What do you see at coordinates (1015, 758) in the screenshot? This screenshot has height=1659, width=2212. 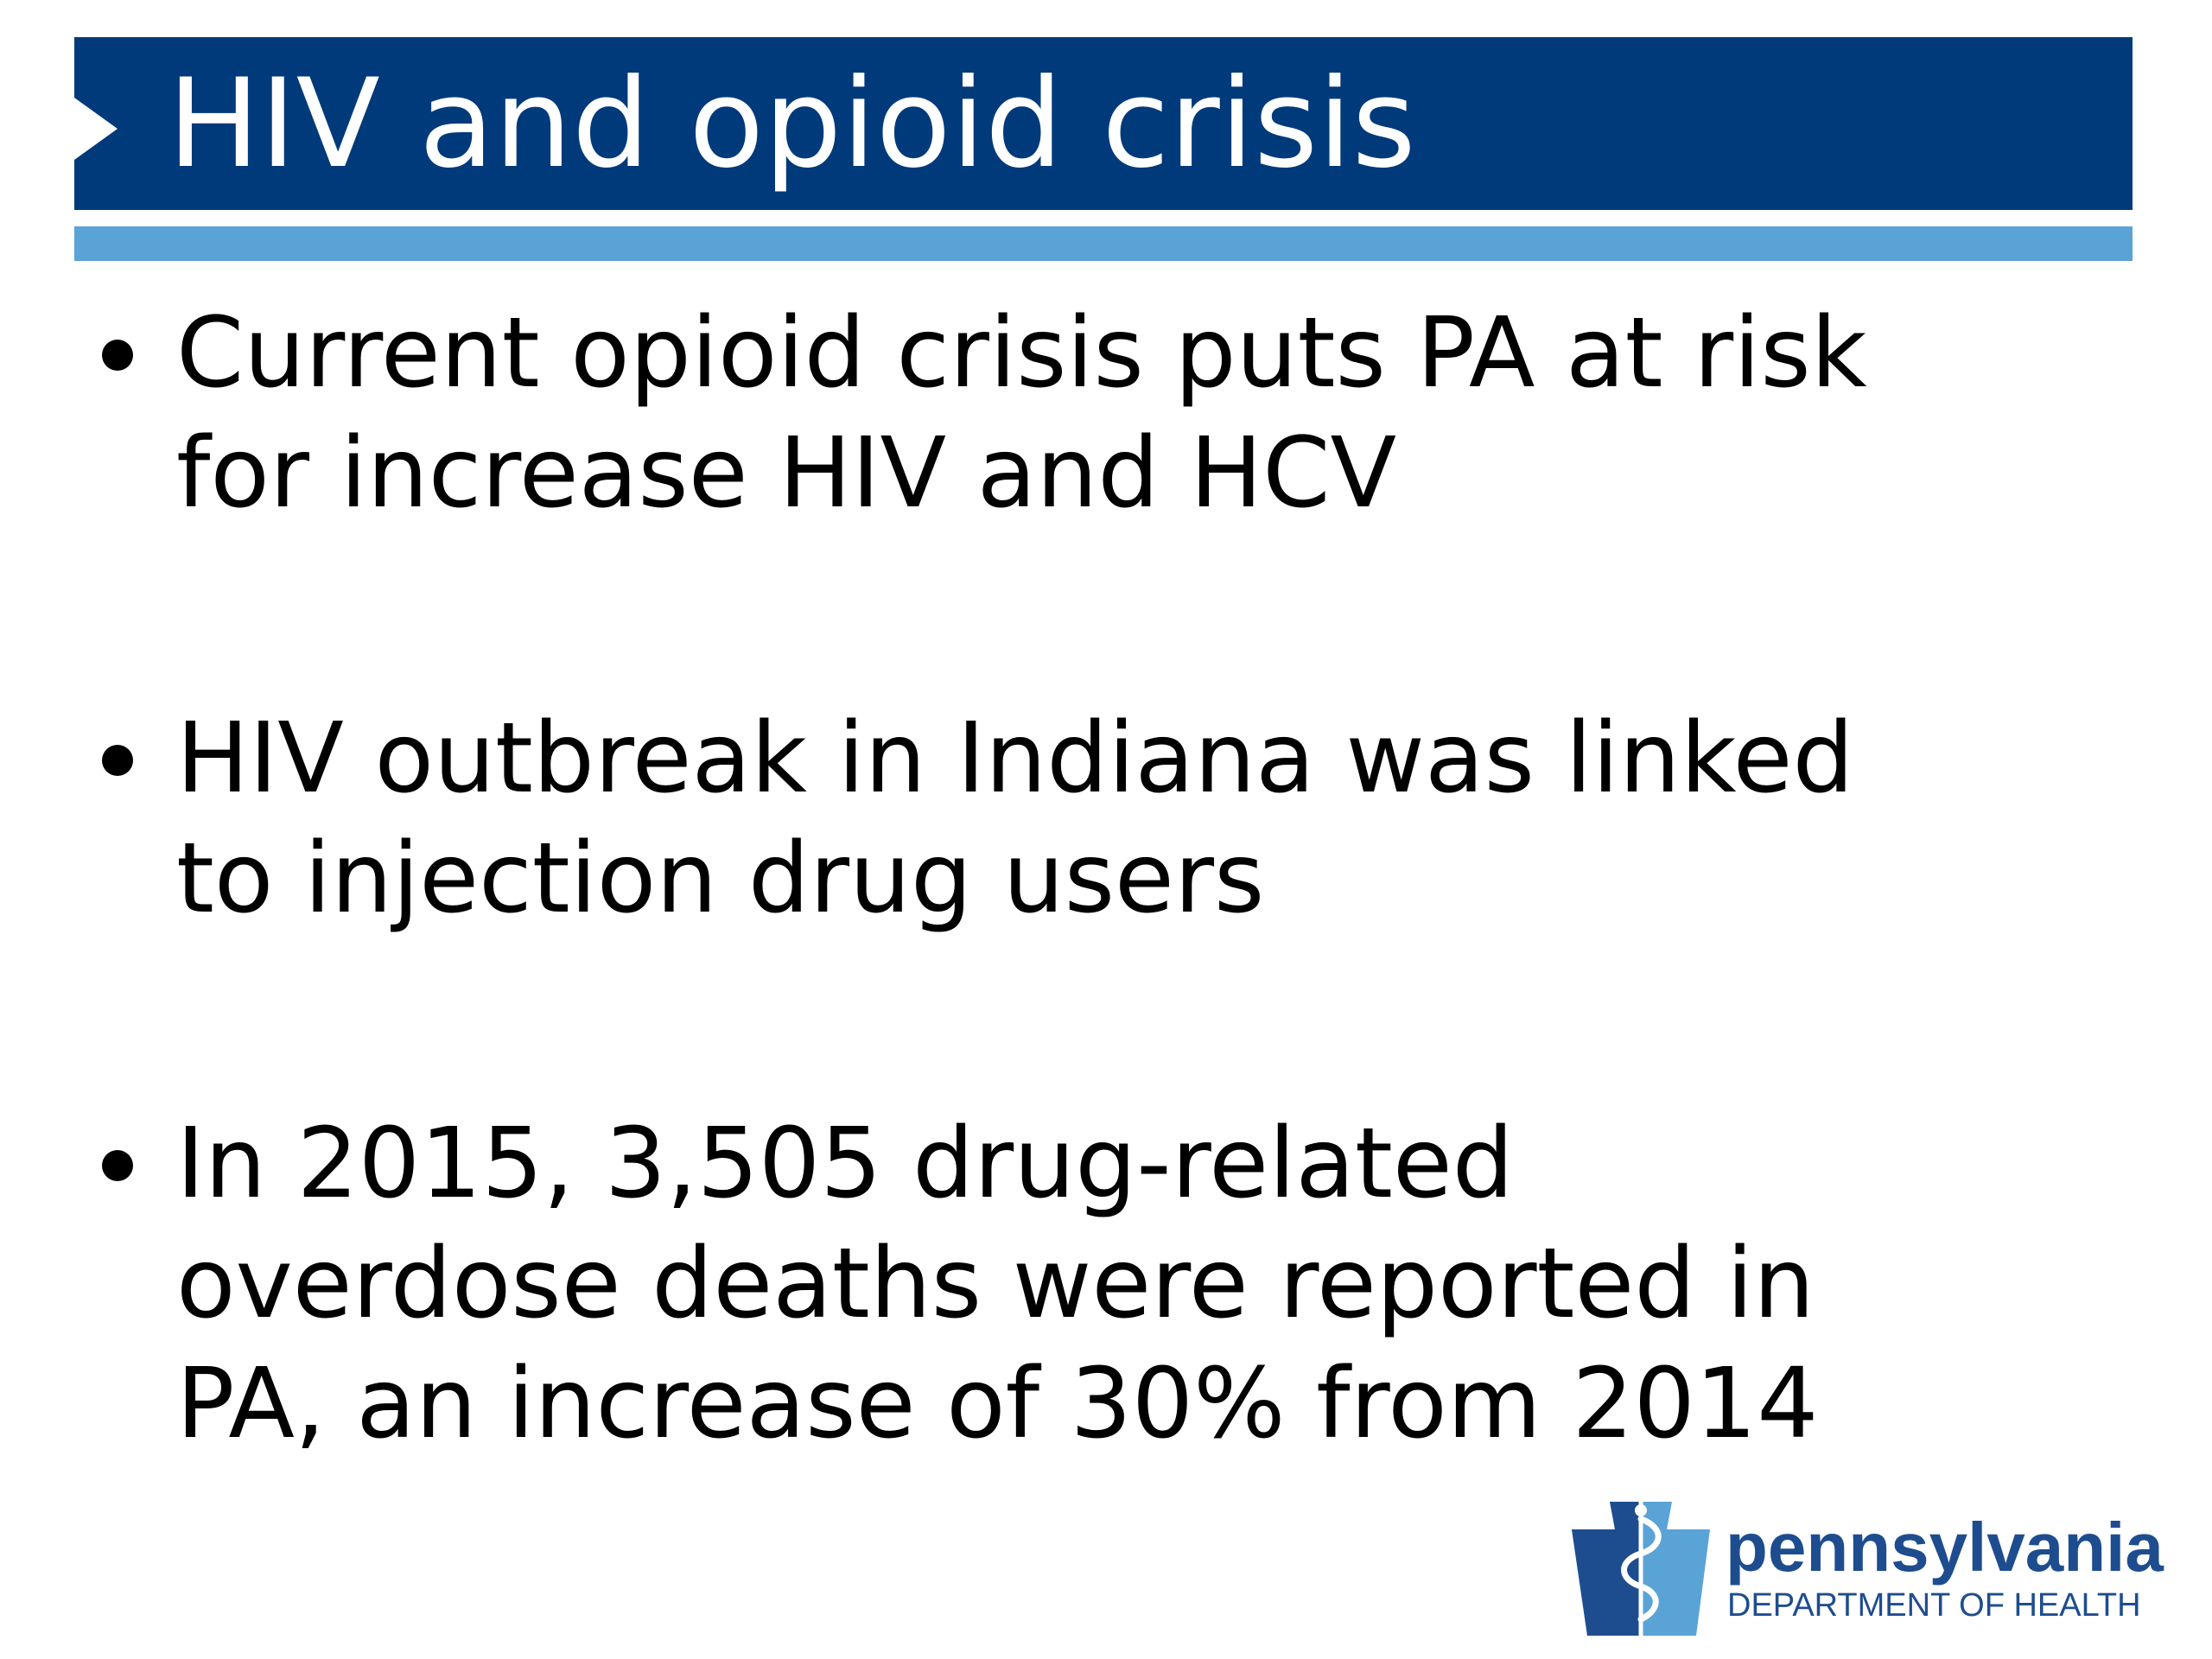 I see `bullet-text-line: HIV outbreak in Indiana was linked` at bounding box center [1015, 758].